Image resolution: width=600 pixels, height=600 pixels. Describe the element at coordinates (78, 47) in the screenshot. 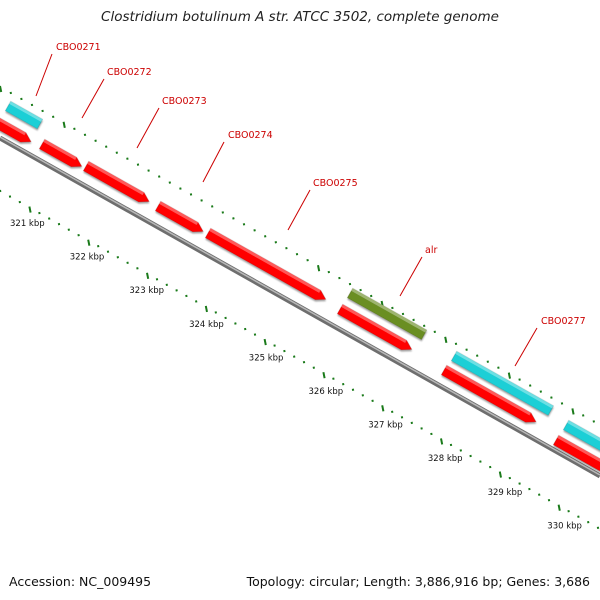

I see `feature-label: CBO0271` at that location.